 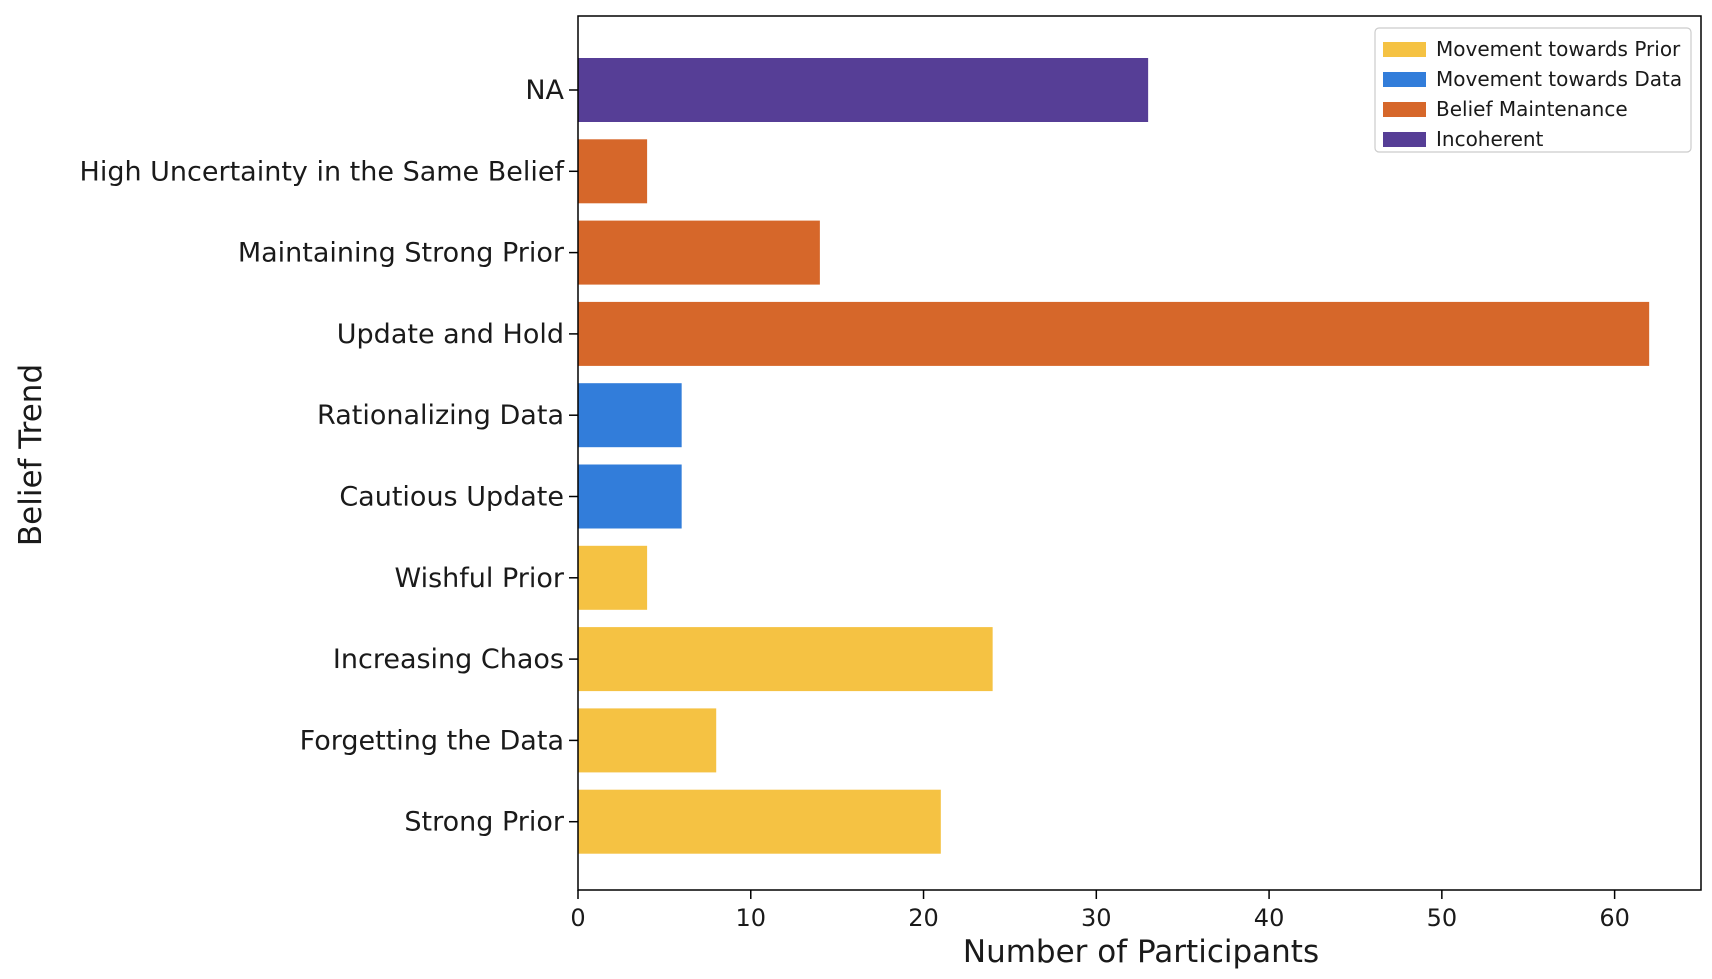 What do you see at coordinates (759, 821) in the screenshot?
I see `bar-strong-prior` at bounding box center [759, 821].